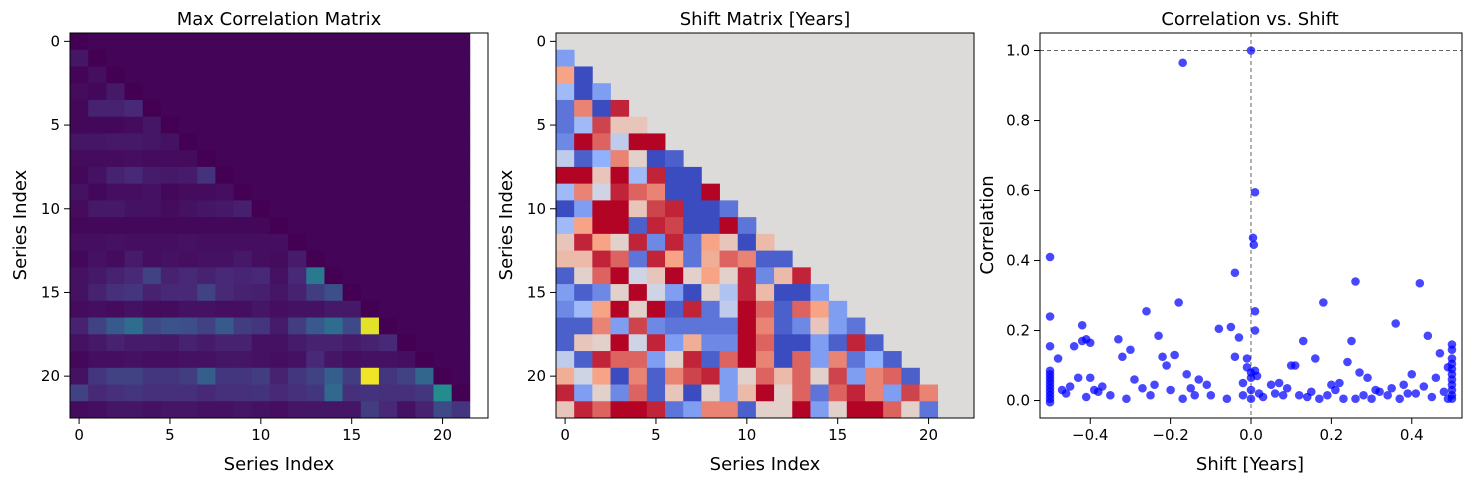 The image size is (1469, 484). What do you see at coordinates (1018, 191) in the screenshot?
I see `y-tick-label: 0.6` at bounding box center [1018, 191].